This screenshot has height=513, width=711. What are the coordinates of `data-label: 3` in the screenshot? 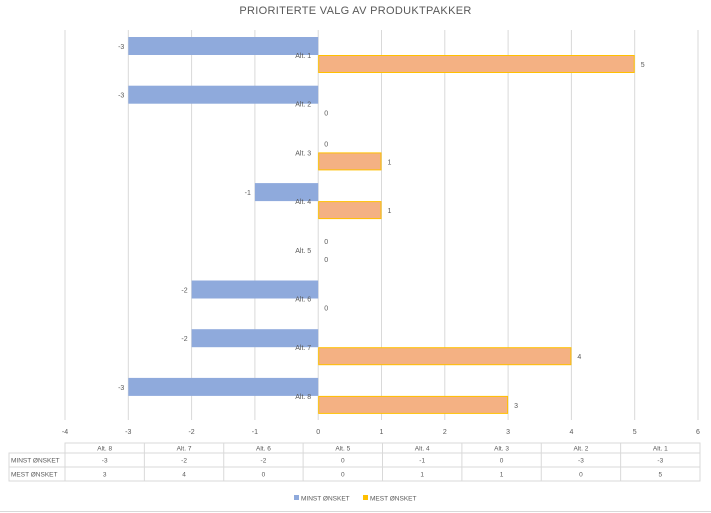 It's located at (516, 406).